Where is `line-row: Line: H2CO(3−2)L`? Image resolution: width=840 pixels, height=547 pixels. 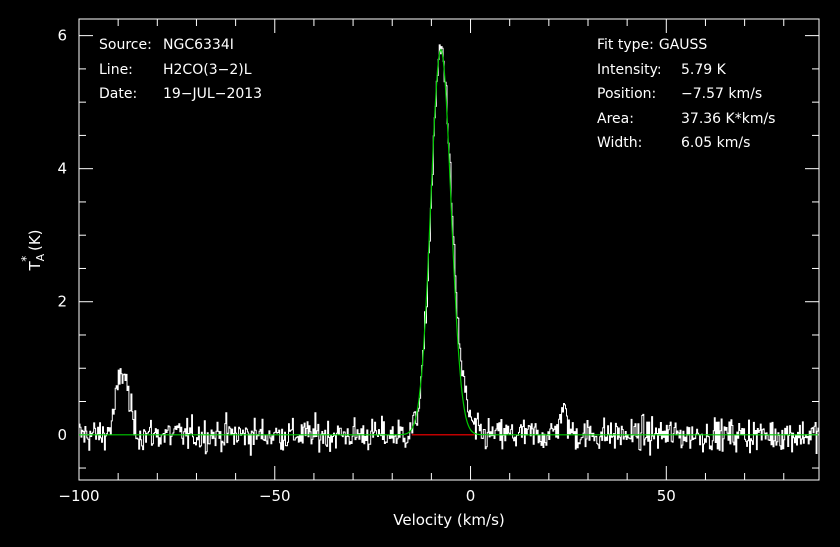
line-row: Line: H2CO(3−2)L is located at coordinates (180, 70).